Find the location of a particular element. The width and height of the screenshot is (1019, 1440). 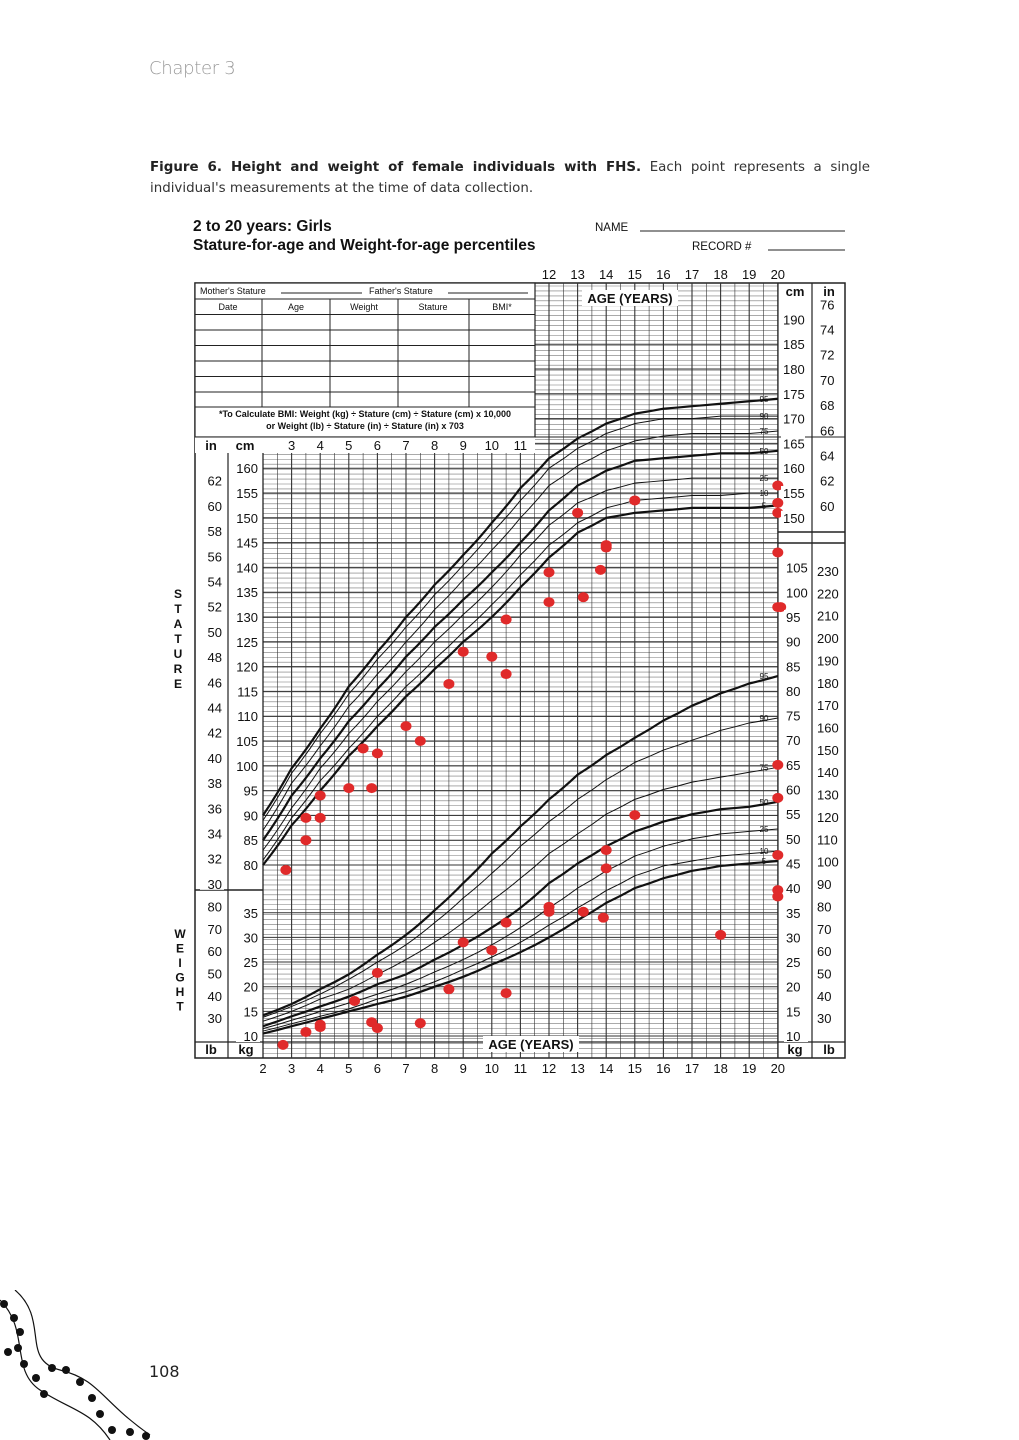

stature-in-tick-right: 76 is located at coordinates (827, 304).